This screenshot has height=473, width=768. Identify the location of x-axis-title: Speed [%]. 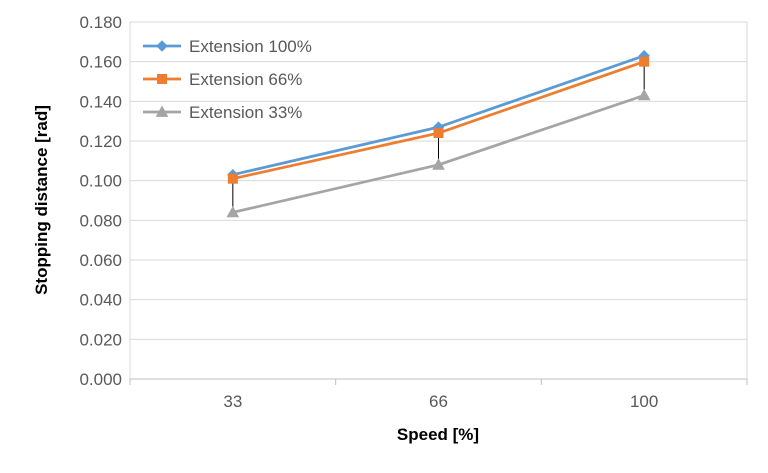
(438, 434).